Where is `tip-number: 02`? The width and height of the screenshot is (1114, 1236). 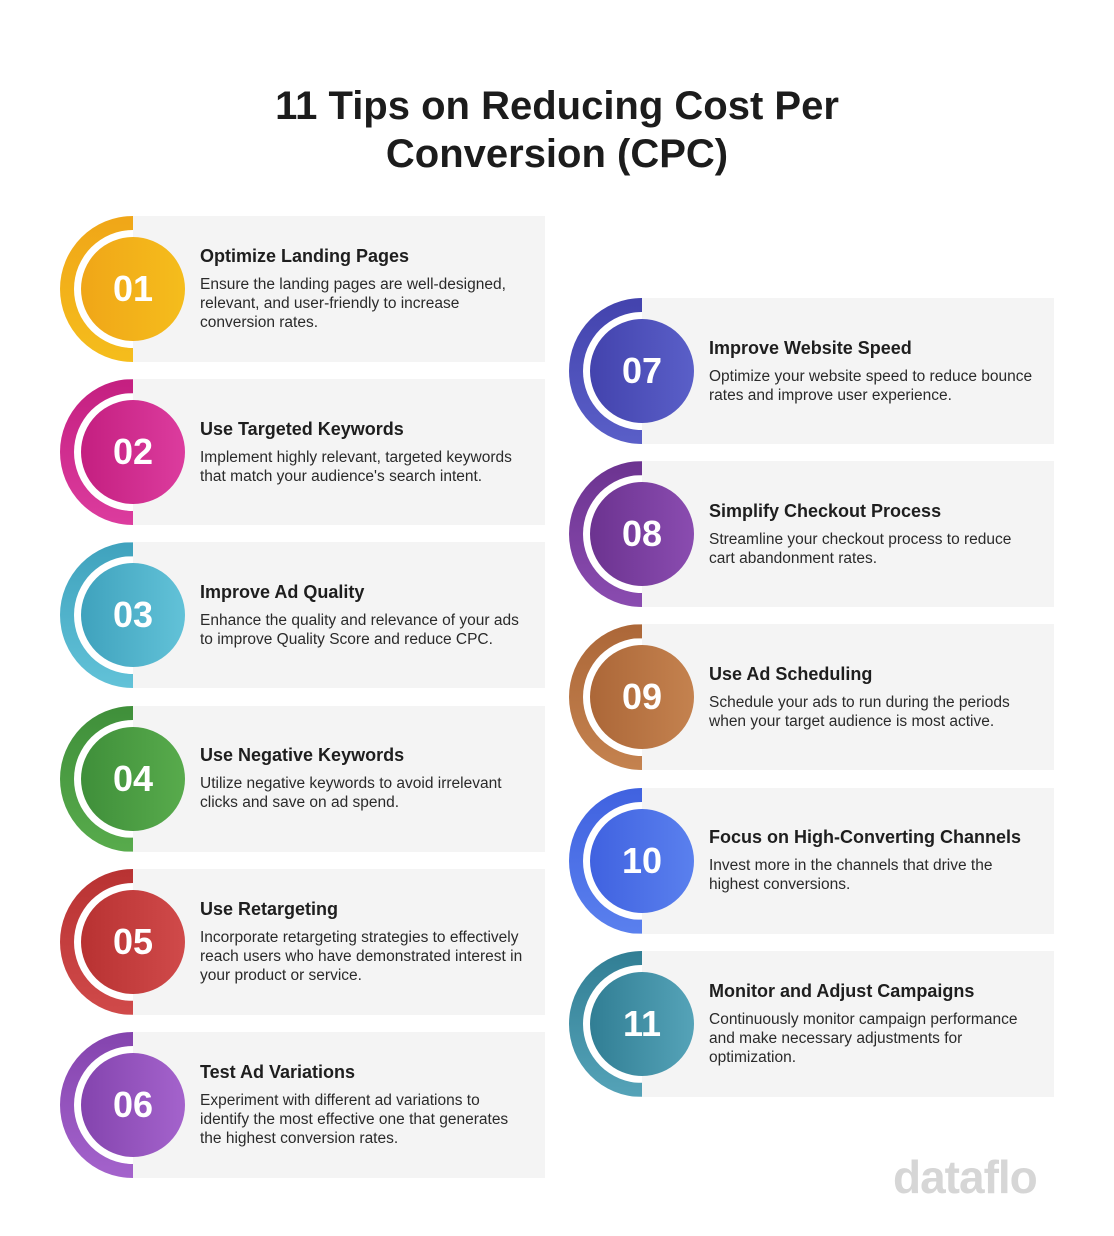
tip-number: 02 is located at coordinates (133, 452).